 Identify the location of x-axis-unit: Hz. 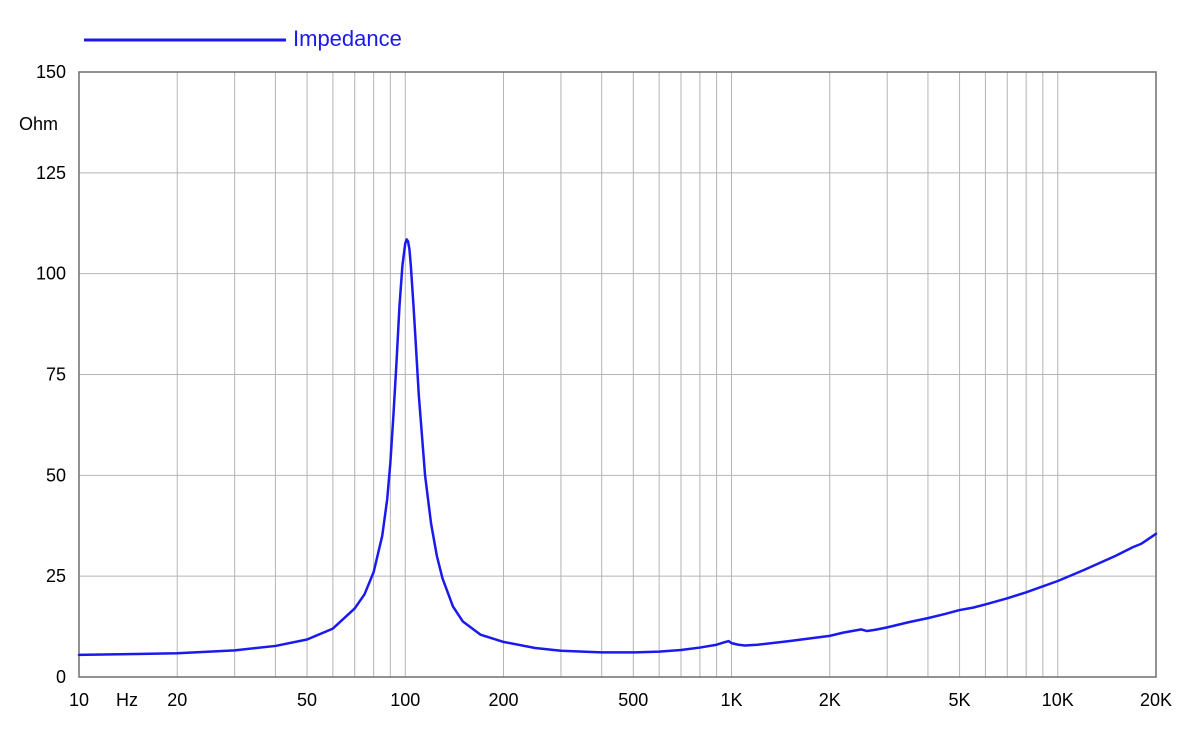
(127, 700).